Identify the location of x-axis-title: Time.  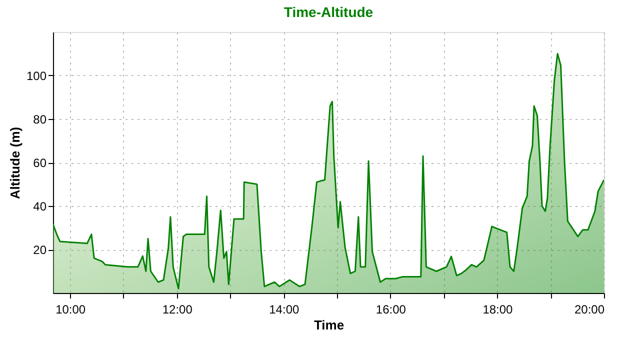
(329, 325).